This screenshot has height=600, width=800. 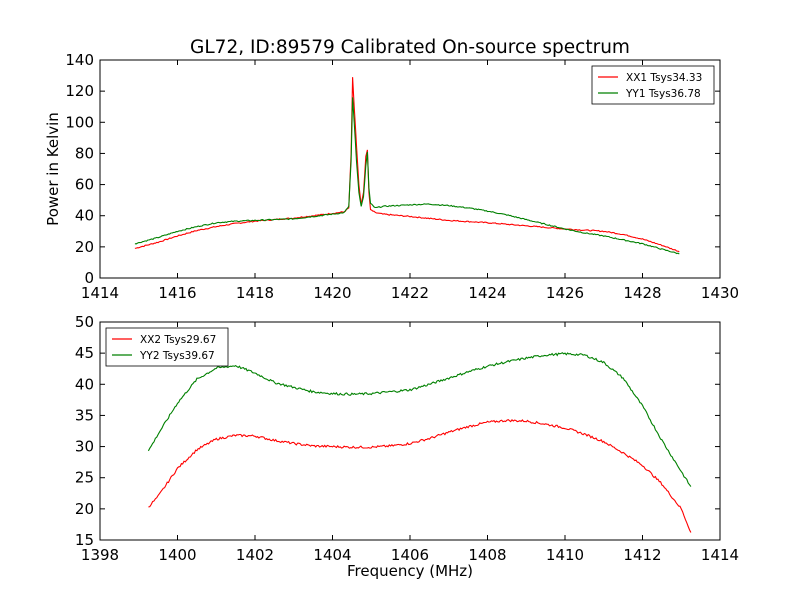 I want to click on top-legend-label: XX1 Tsys34.33, so click(x=664, y=78).